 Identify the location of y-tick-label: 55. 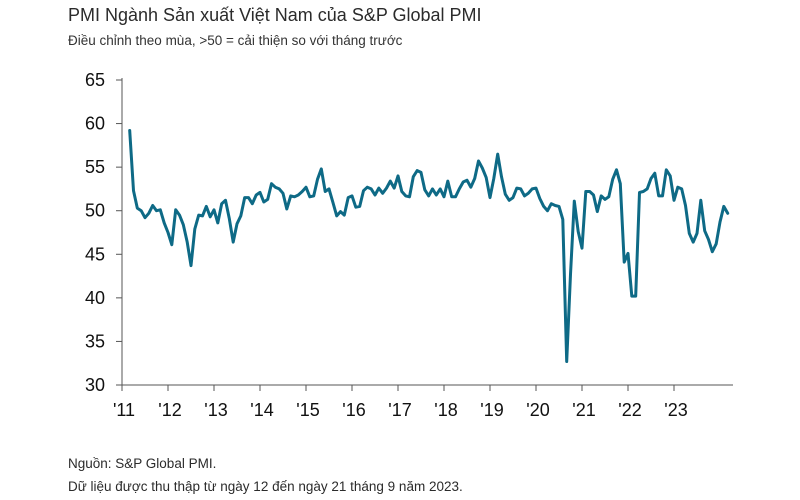
(95, 167).